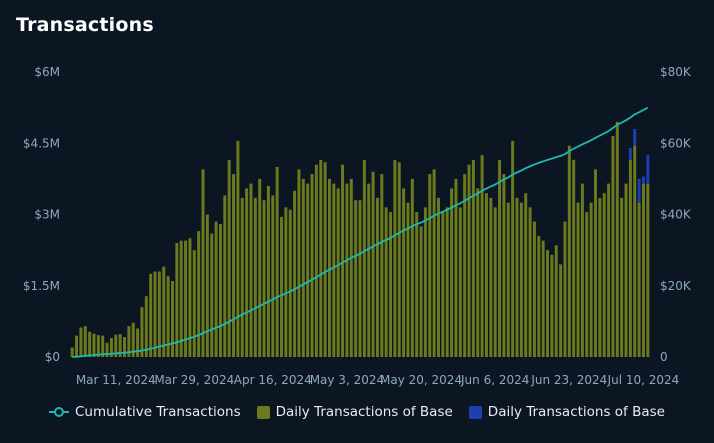  I want to click on x-tick-label: May 3, 2024, so click(347, 380).